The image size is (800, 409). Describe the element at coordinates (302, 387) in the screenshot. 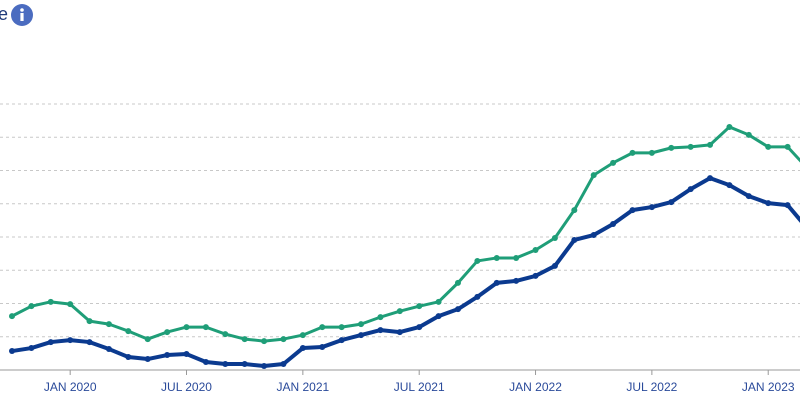

I see `x-tick-label: JAN 2021` at that location.